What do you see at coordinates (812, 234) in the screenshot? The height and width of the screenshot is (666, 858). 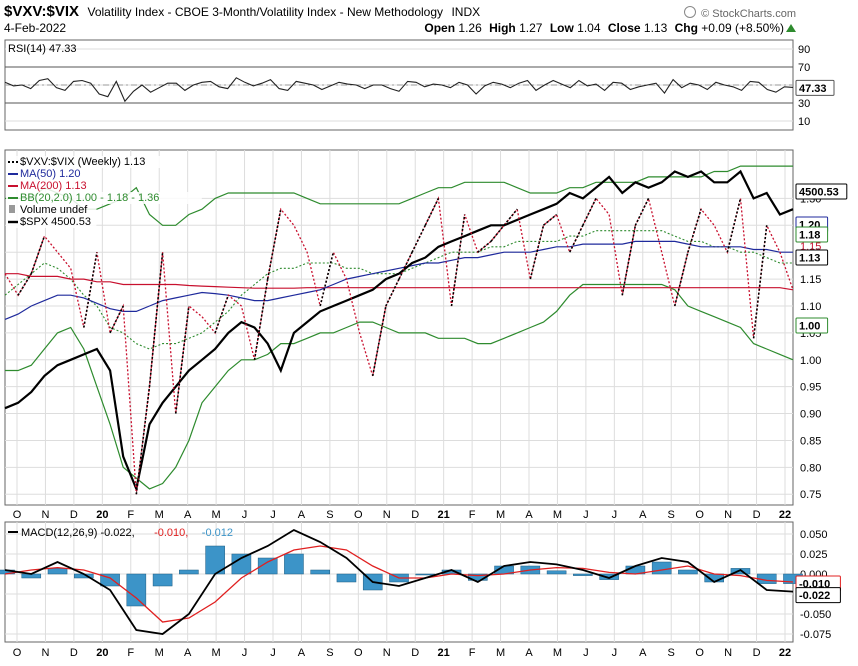 I see `bb-mid-value-tag-box` at bounding box center [812, 234].